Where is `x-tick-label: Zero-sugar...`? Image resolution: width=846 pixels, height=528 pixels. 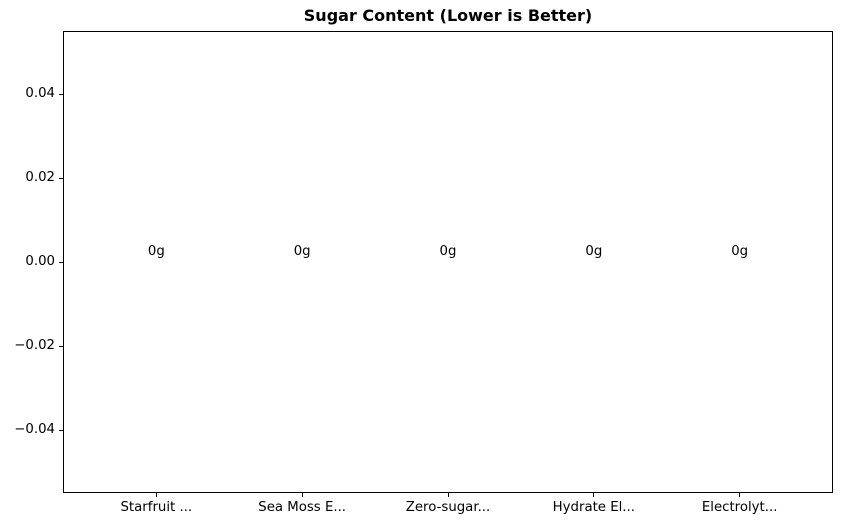
x-tick-label: Zero-sugar... is located at coordinates (448, 507).